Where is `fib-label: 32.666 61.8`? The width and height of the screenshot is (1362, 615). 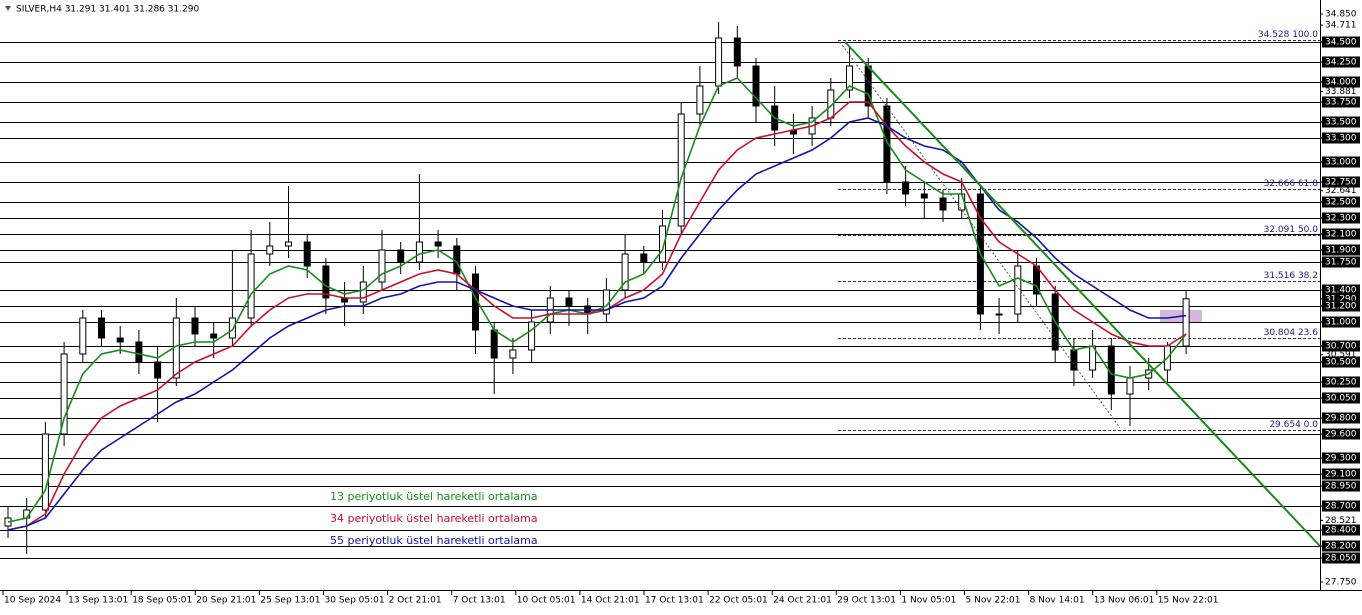 fib-label: 32.666 61.8 is located at coordinates (1291, 184).